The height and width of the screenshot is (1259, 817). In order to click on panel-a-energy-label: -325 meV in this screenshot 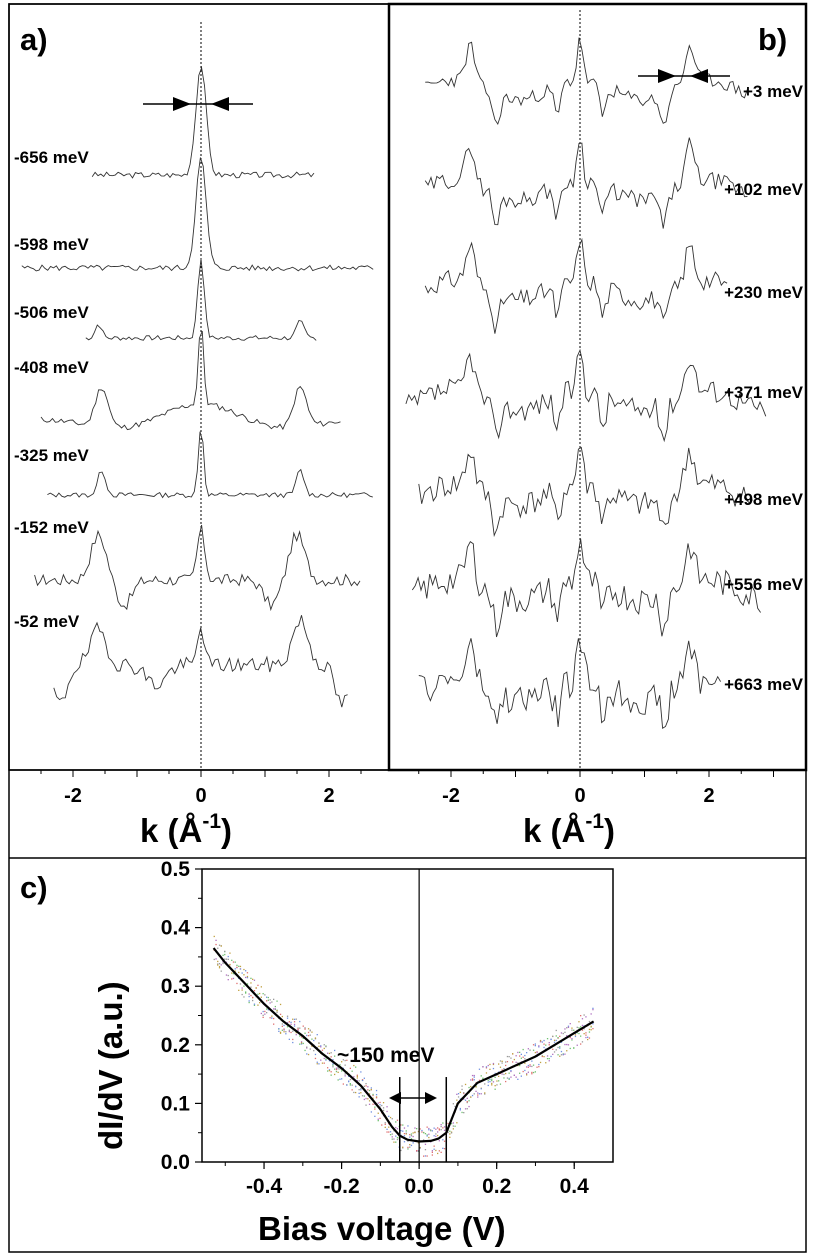, I will do `click(51, 455)`.